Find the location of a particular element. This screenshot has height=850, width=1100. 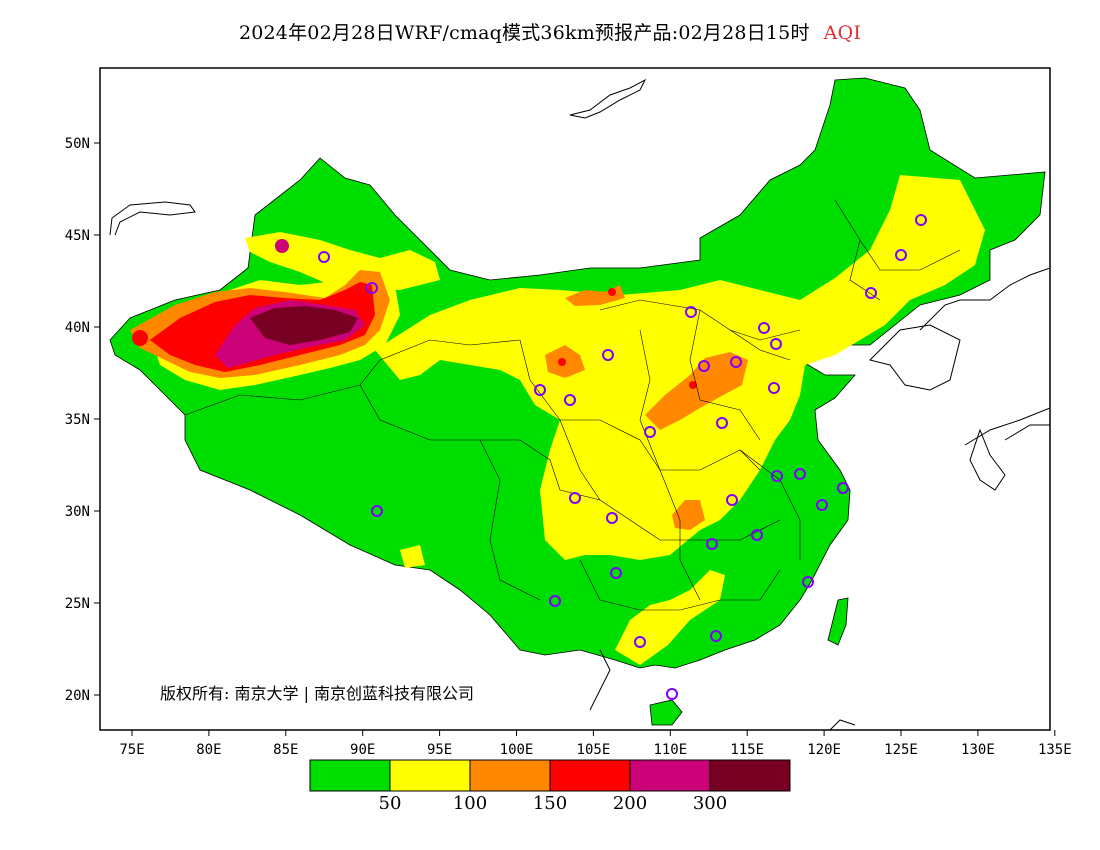

x-tick-label: 85E is located at coordinates (285, 750).